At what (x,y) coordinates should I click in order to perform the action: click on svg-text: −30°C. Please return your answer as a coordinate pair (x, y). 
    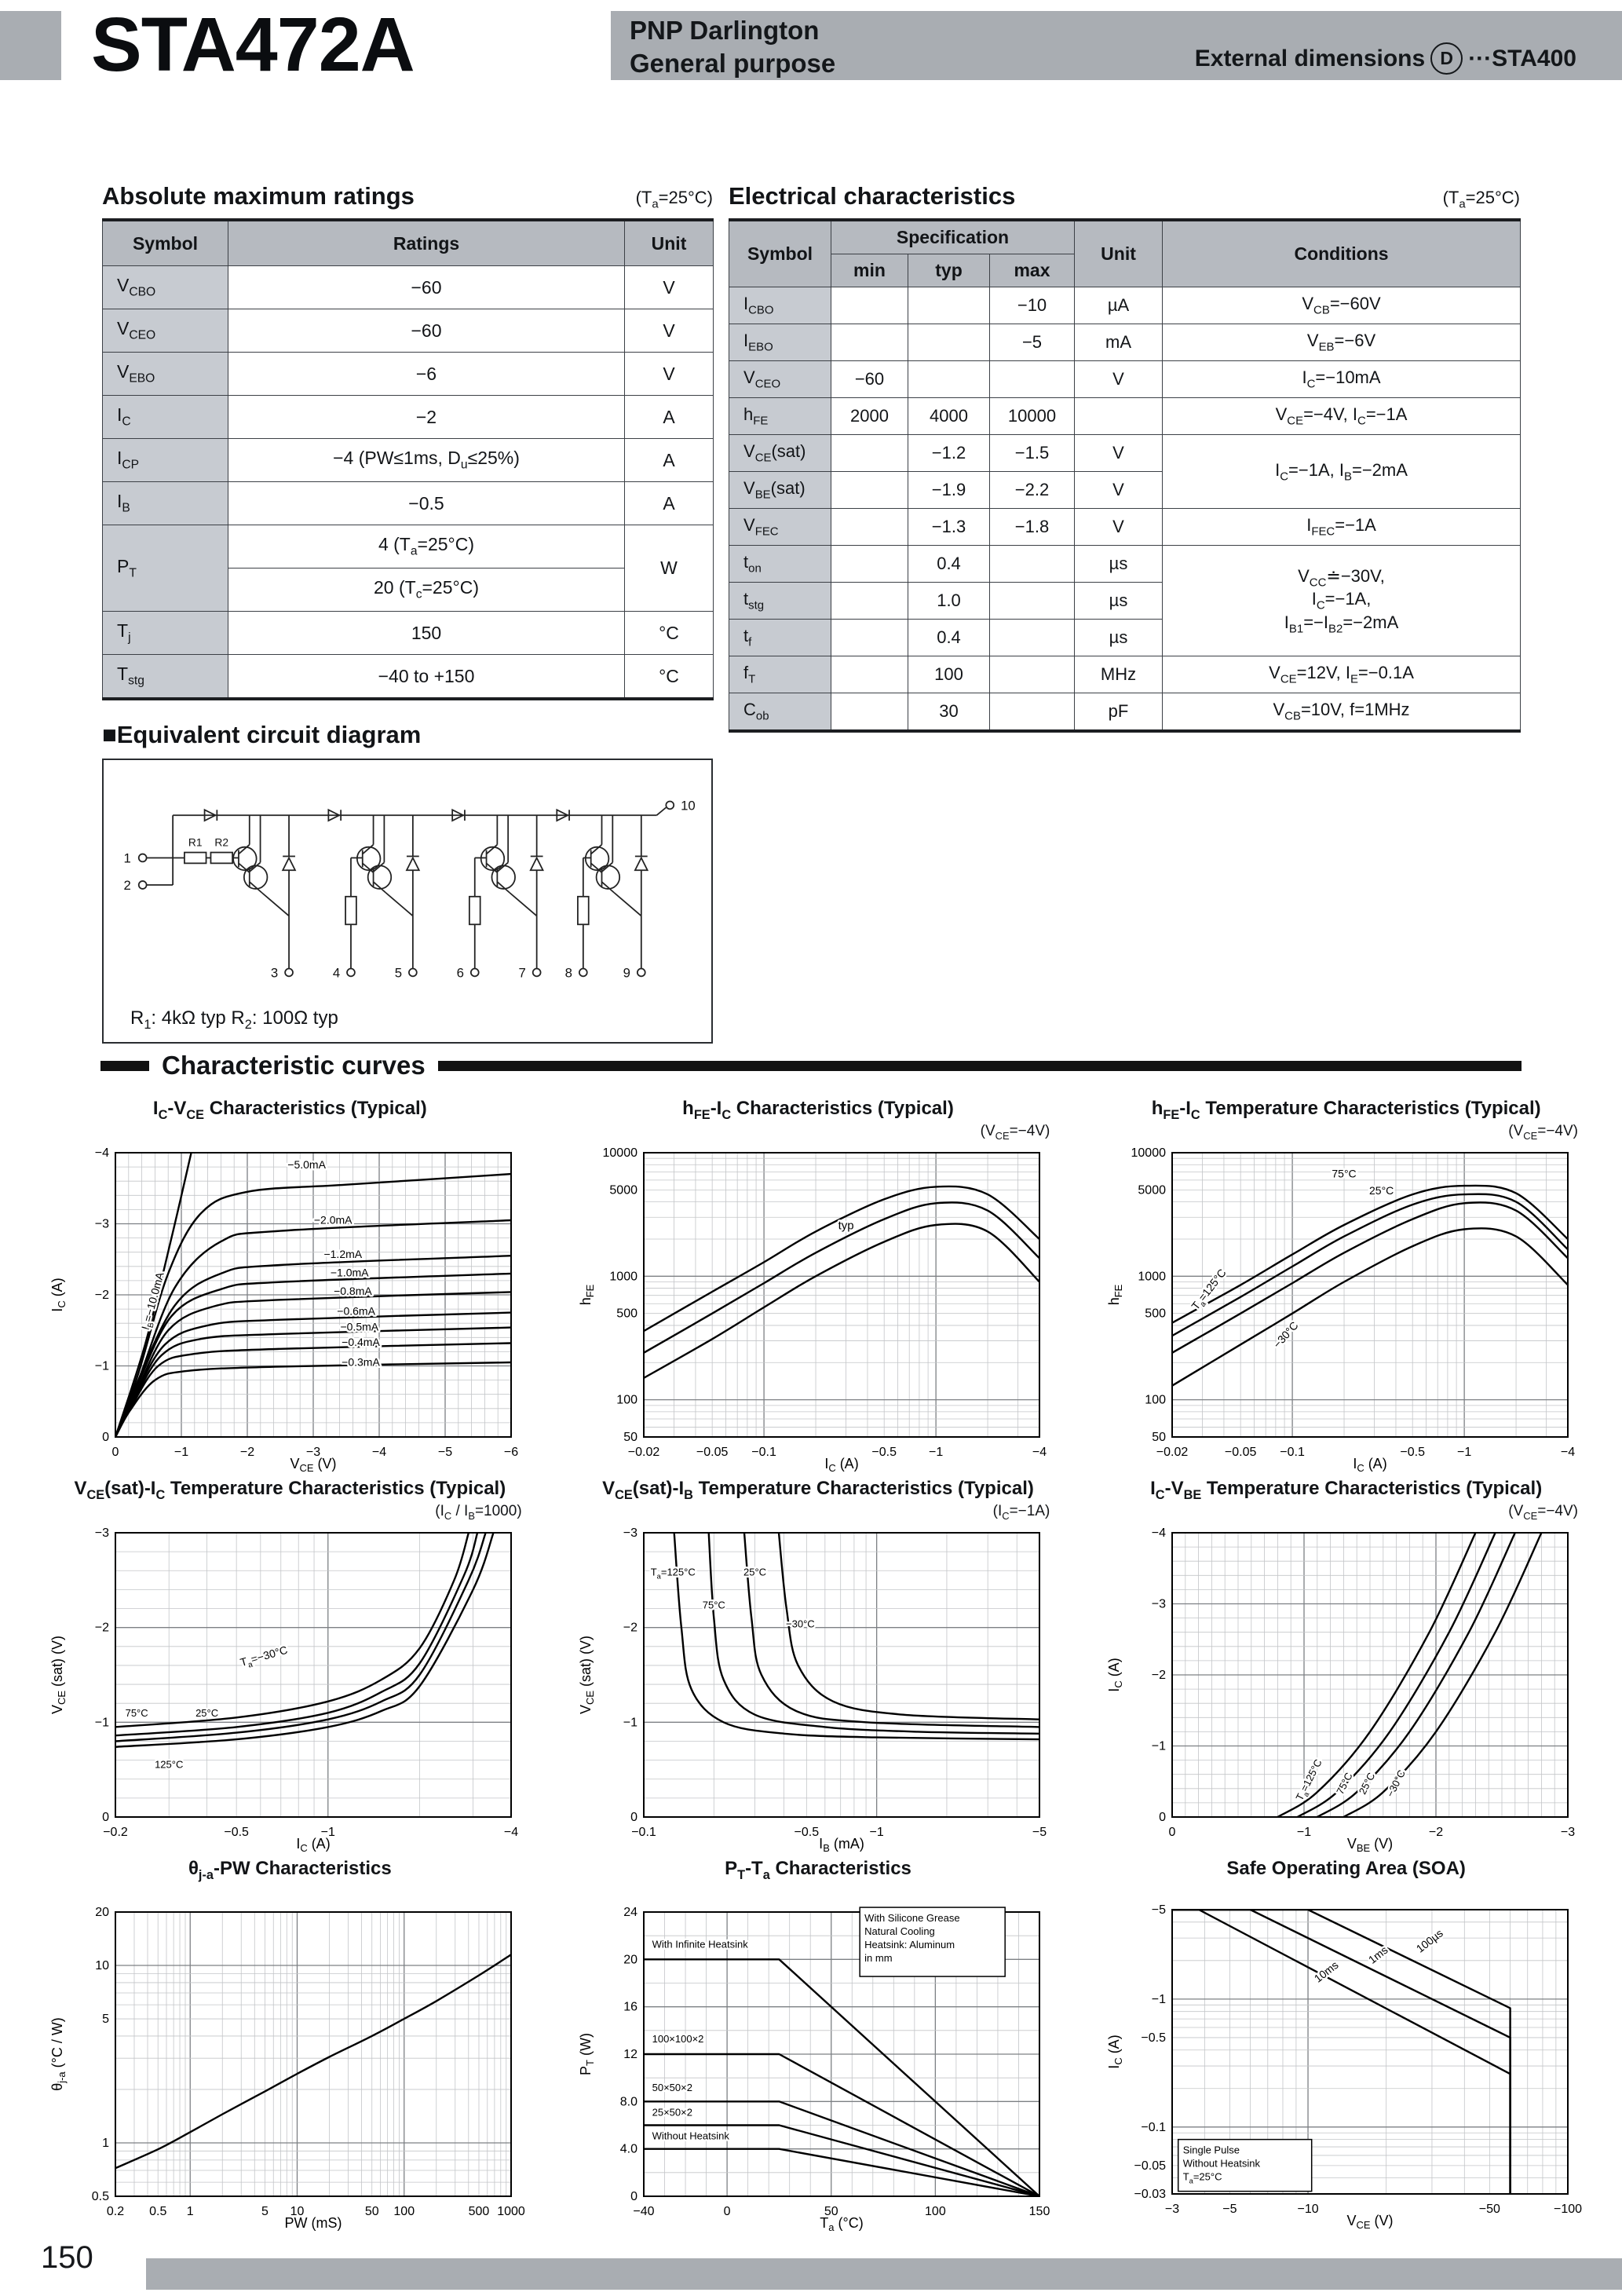
    Looking at the image, I should click on (1396, 1783).